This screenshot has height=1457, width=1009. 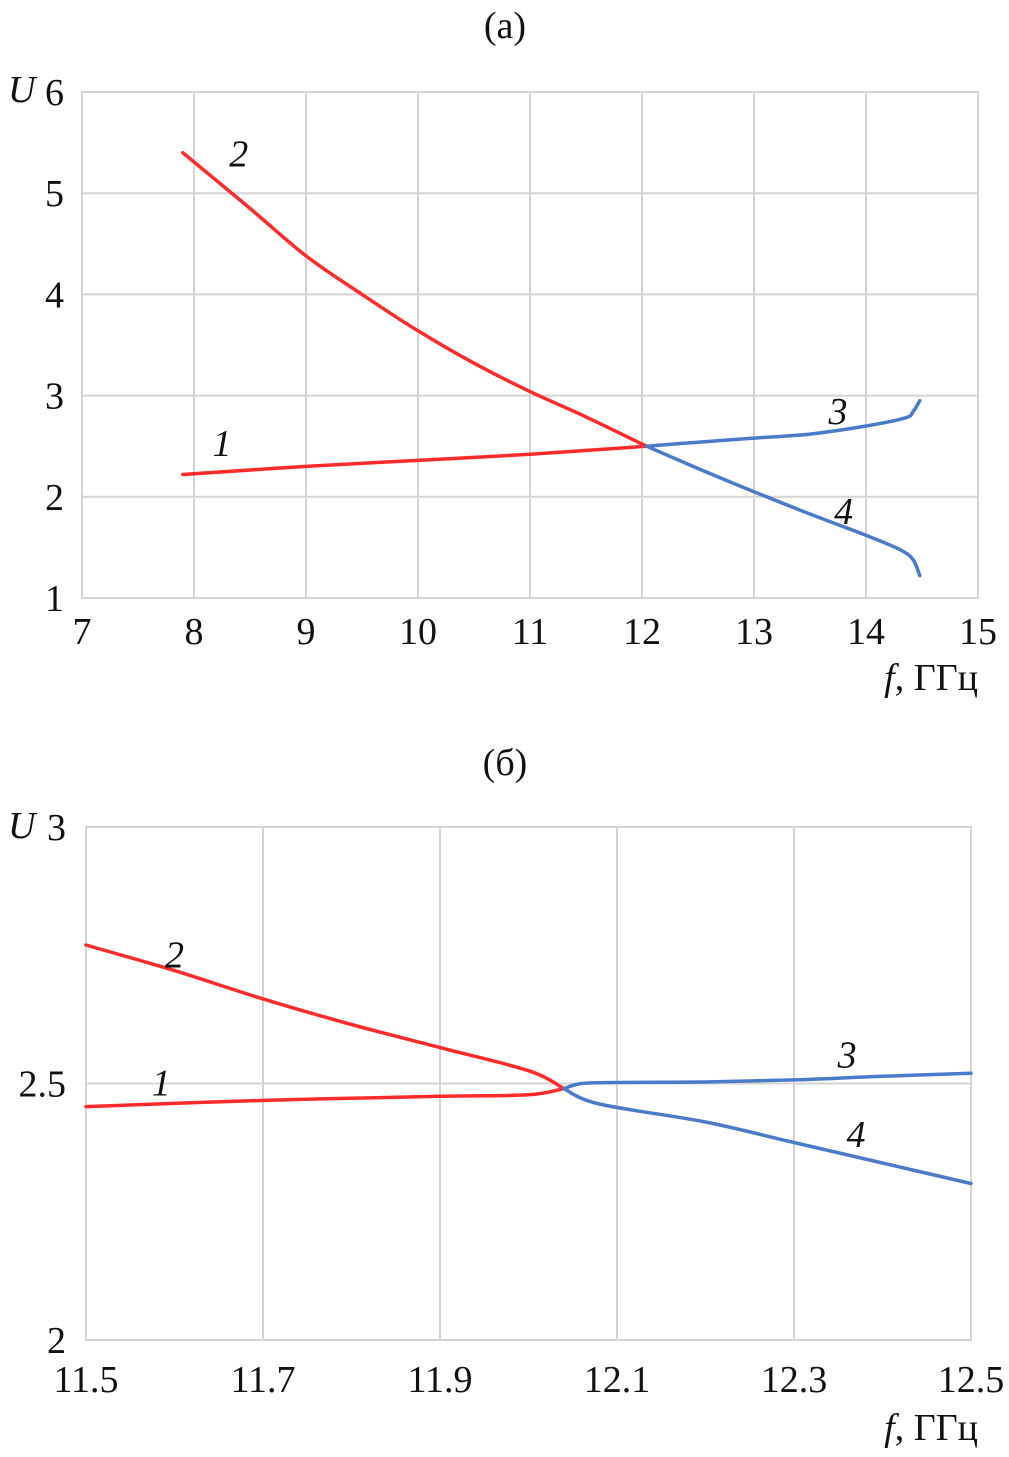 I want to click on chart-a-x-tick-label: 13, so click(x=754, y=632).